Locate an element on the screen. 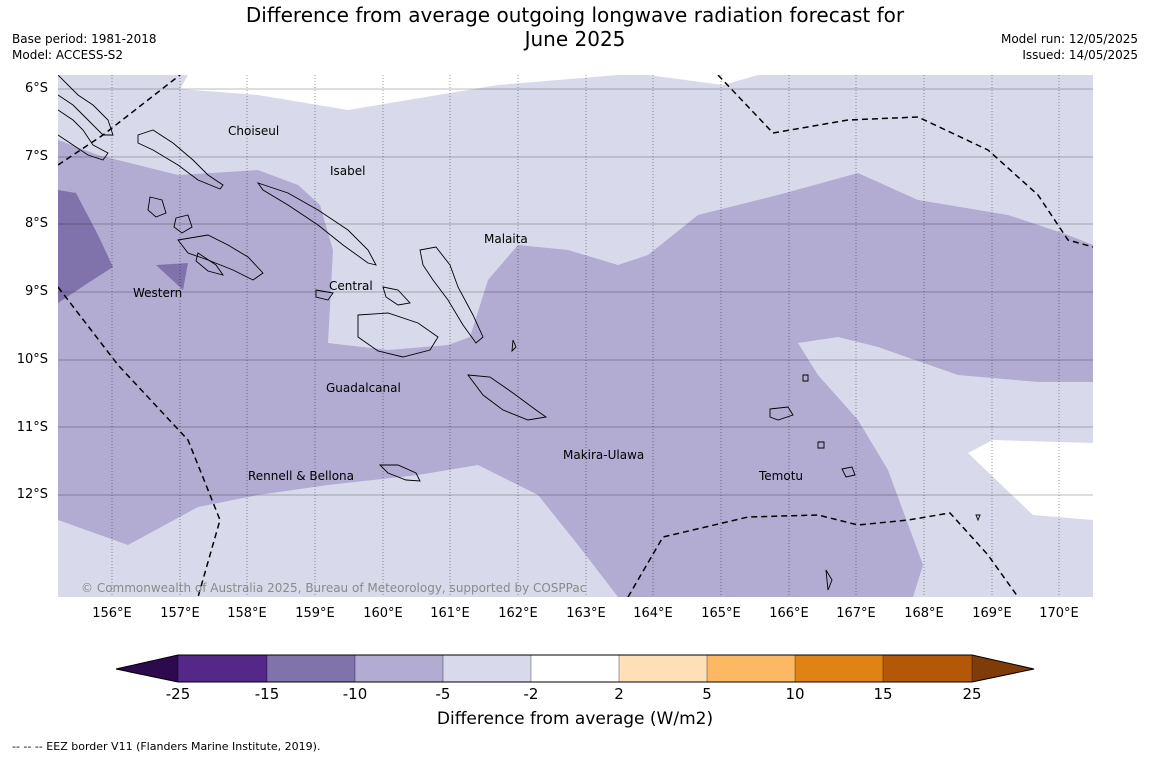  lon-label-160e: 160°E is located at coordinates (383, 613).